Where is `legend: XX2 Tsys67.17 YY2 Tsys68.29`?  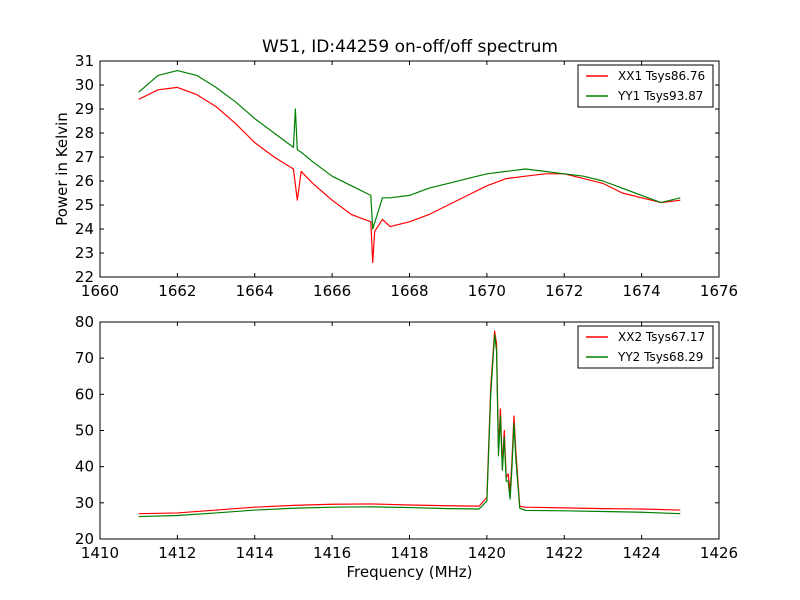 legend: XX2 Tsys67.17 YY2 Tsys68.29 is located at coordinates (645, 347).